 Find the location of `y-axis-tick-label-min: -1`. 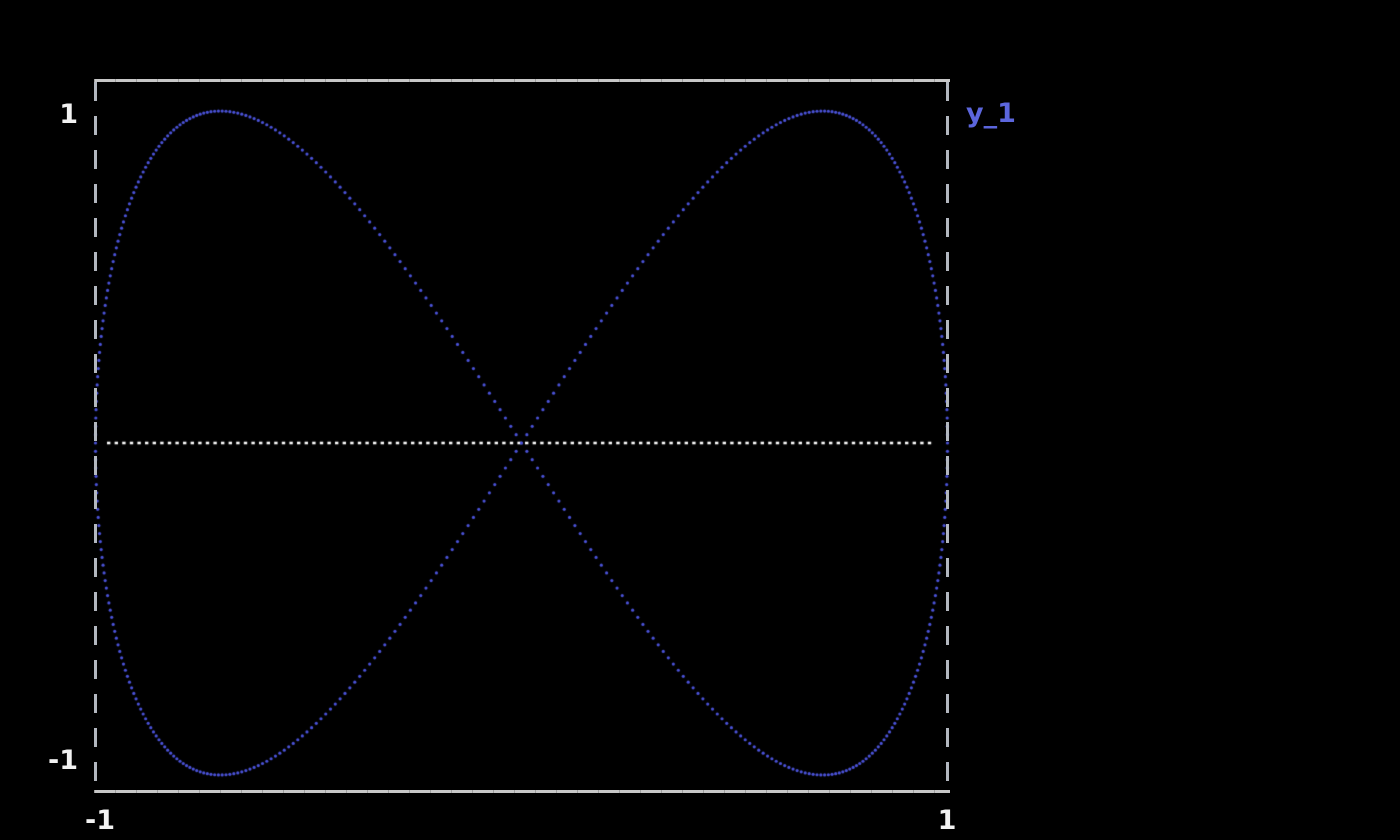

y-axis-tick-label-min: -1 is located at coordinates (63, 760).